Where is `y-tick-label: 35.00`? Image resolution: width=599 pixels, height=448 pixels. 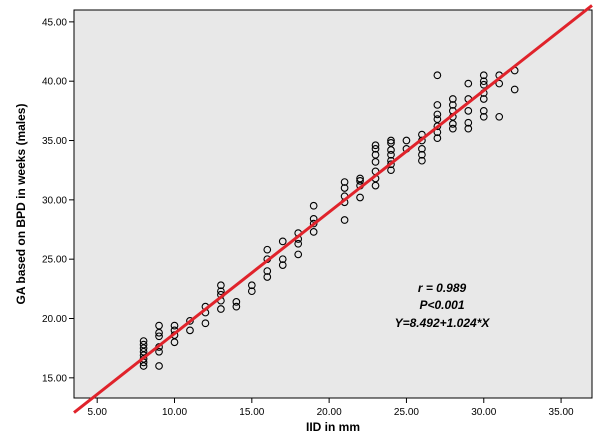
y-tick-label: 35.00 is located at coordinates (54, 141).